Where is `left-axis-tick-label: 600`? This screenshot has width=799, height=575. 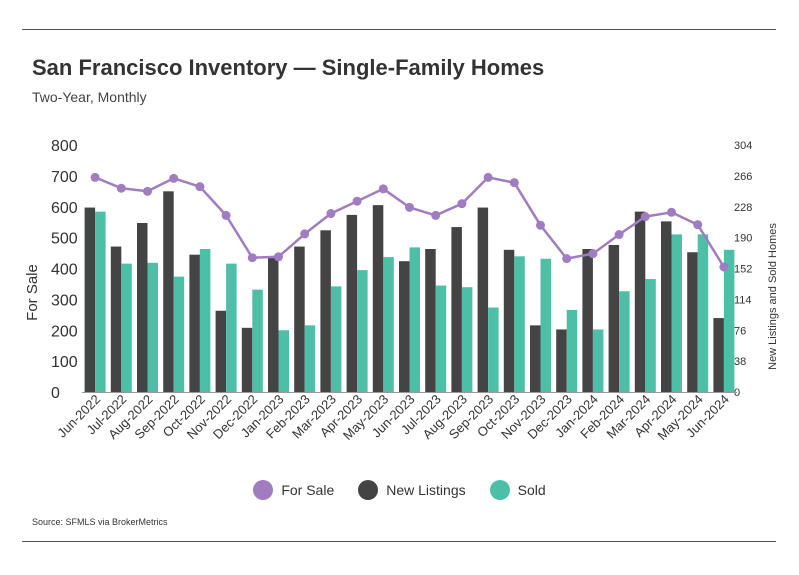 left-axis-tick-label: 600 is located at coordinates (64, 208).